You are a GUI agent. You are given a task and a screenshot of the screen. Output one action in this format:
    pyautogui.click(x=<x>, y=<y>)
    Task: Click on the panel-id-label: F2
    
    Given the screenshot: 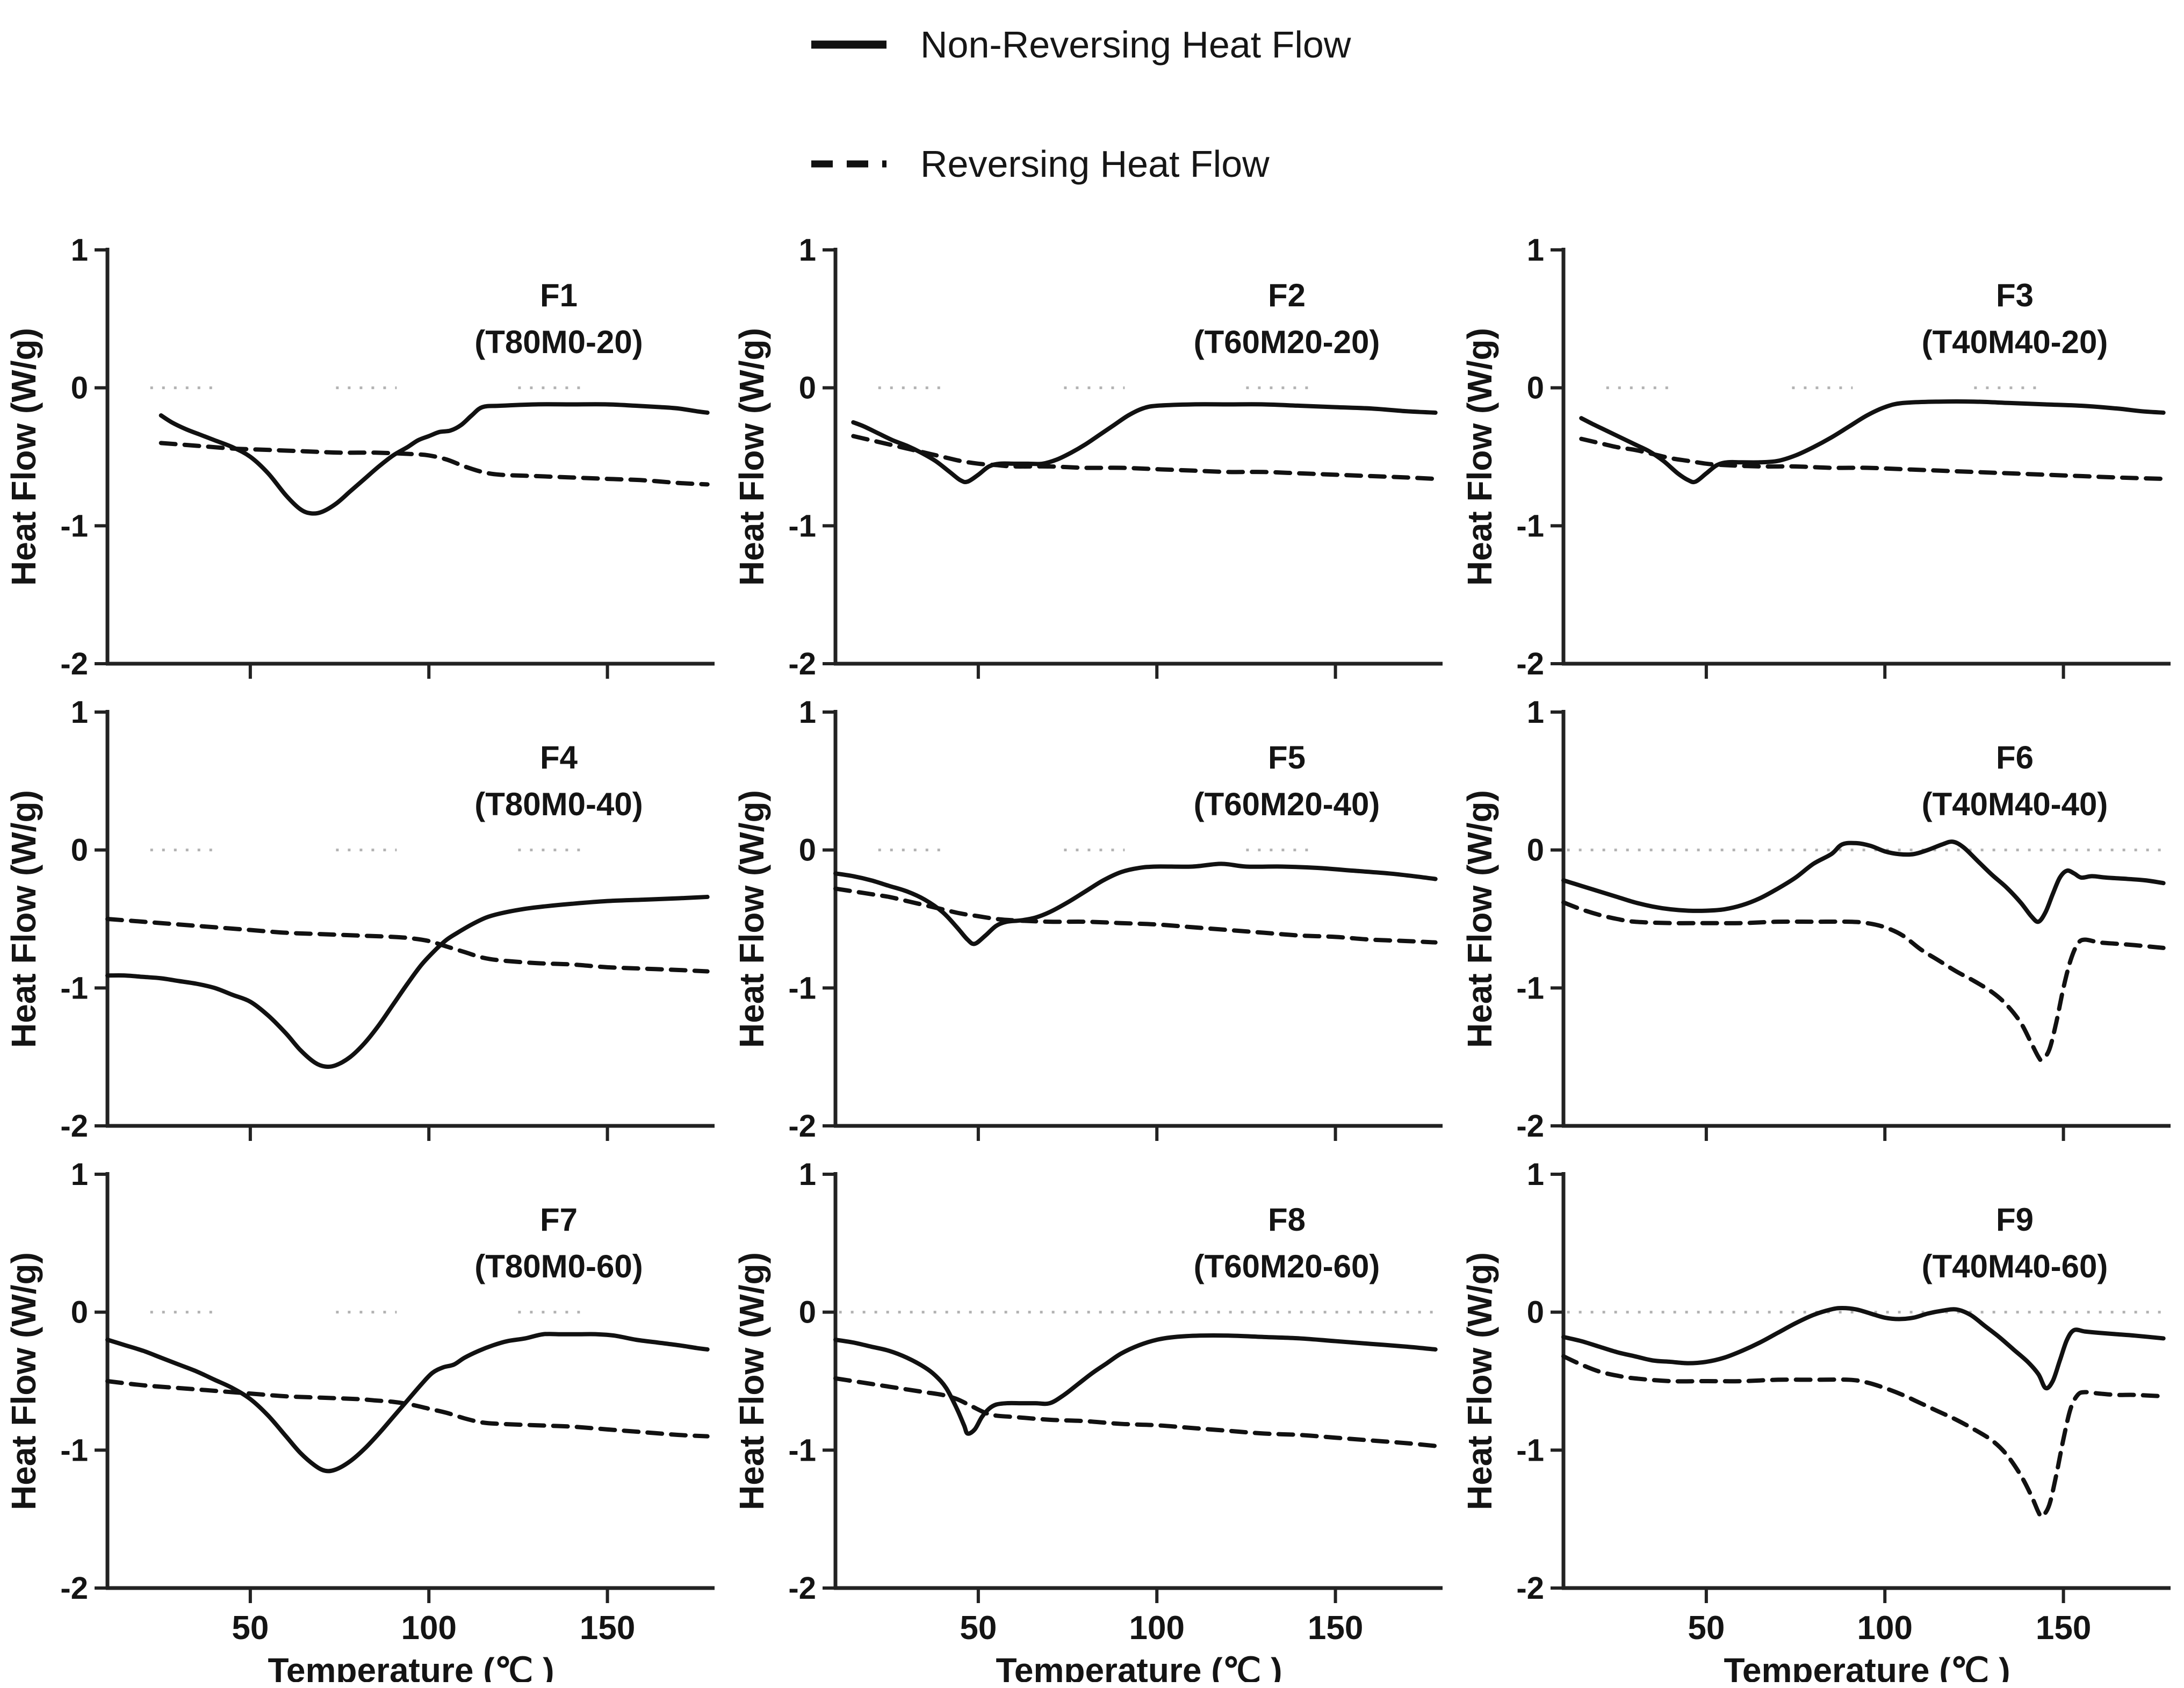 What is the action you would take?
    pyautogui.click(x=1287, y=295)
    